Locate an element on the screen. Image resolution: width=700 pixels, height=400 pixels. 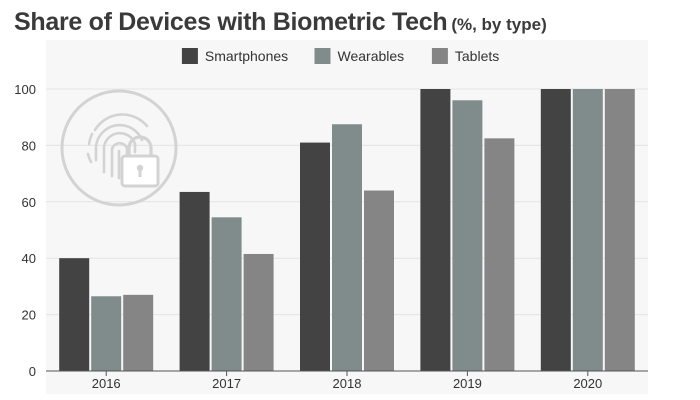
chart-title-main: Share of Devices with Biometric Tech is located at coordinates (231, 22).